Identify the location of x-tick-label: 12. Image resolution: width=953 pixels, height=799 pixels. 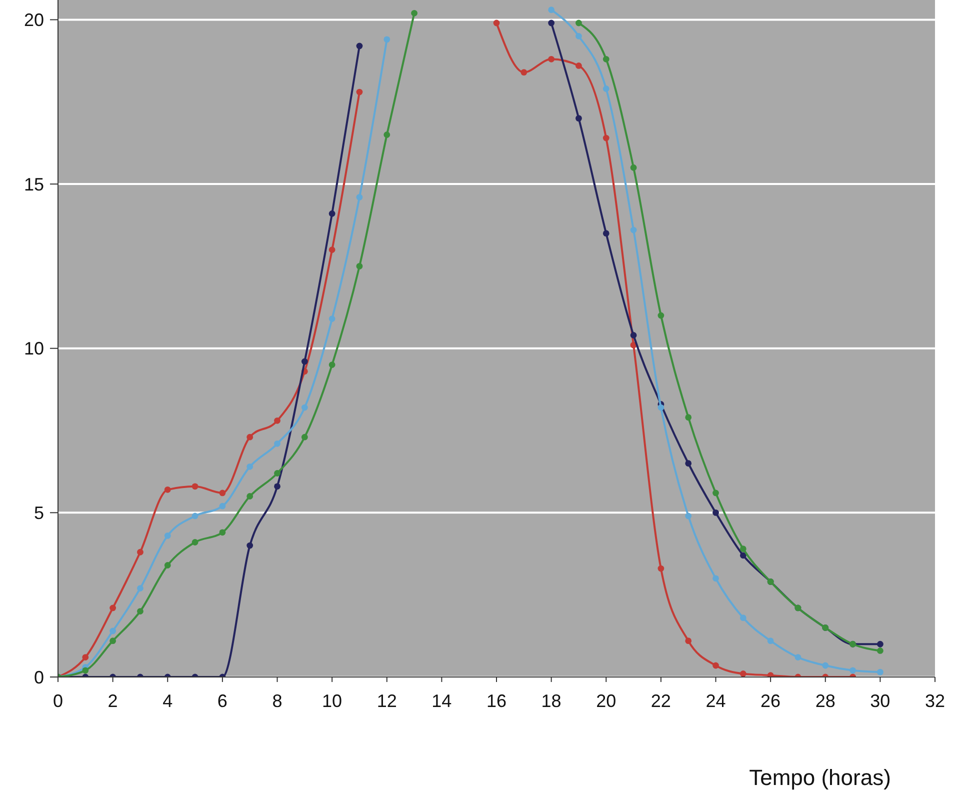
(386, 701).